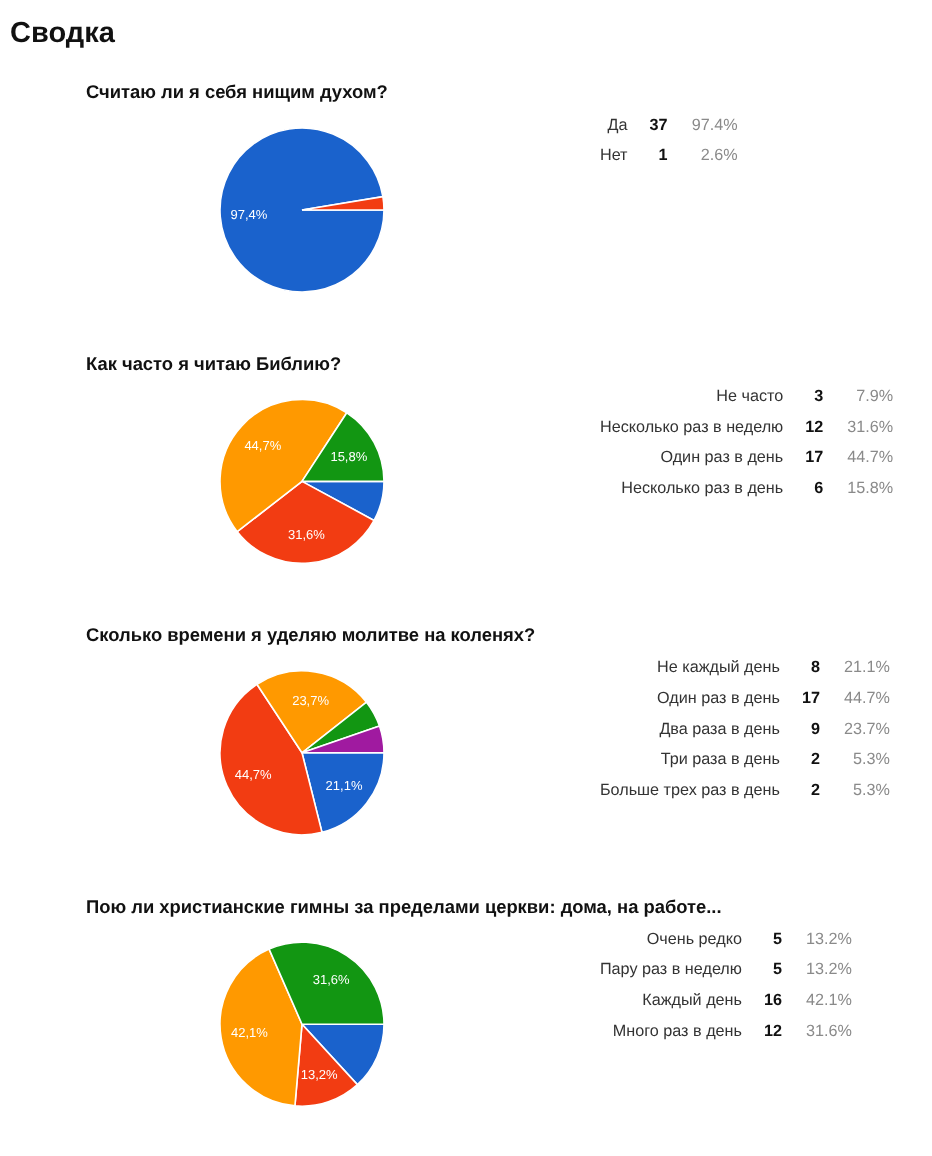 Image resolution: width=932 pixels, height=1156 pixels. I want to click on text: Не часто, so click(750, 396).